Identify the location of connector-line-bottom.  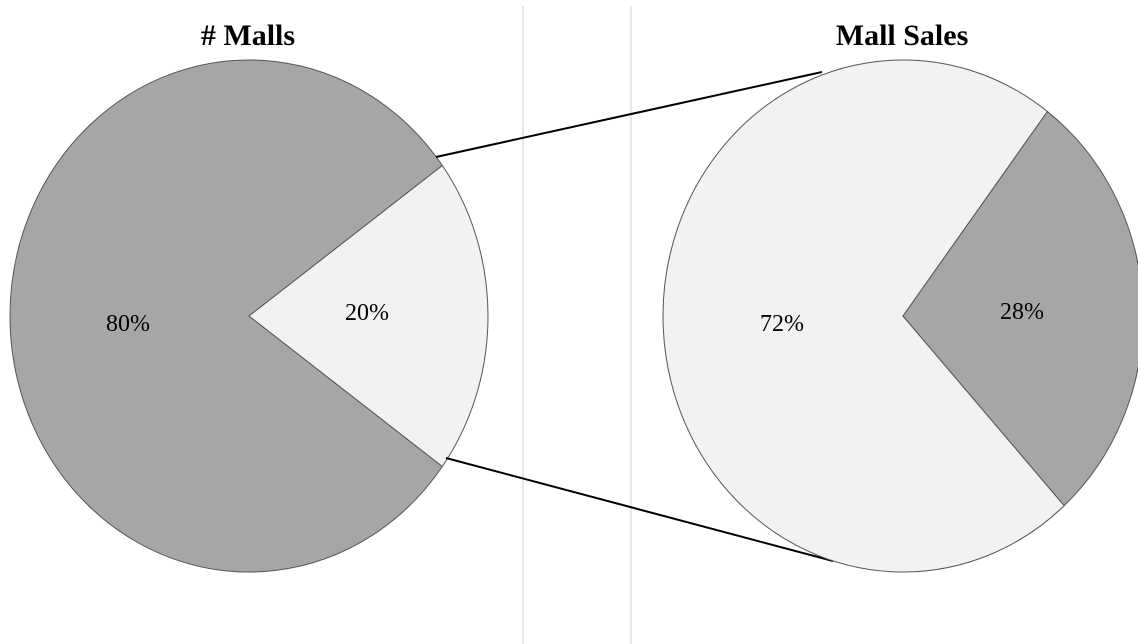
(639, 509).